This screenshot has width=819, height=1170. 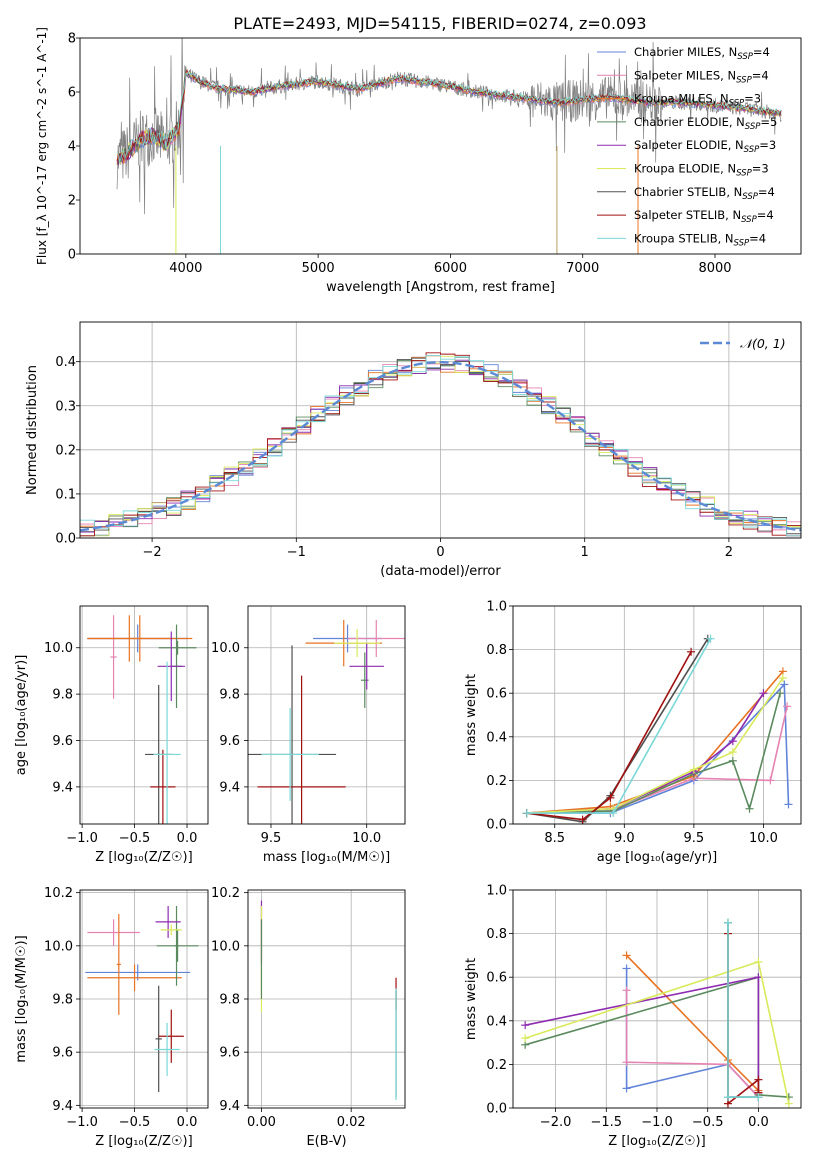 I want to click on legend-text: Salpeter ELODIE, N, so click(x=689, y=145).